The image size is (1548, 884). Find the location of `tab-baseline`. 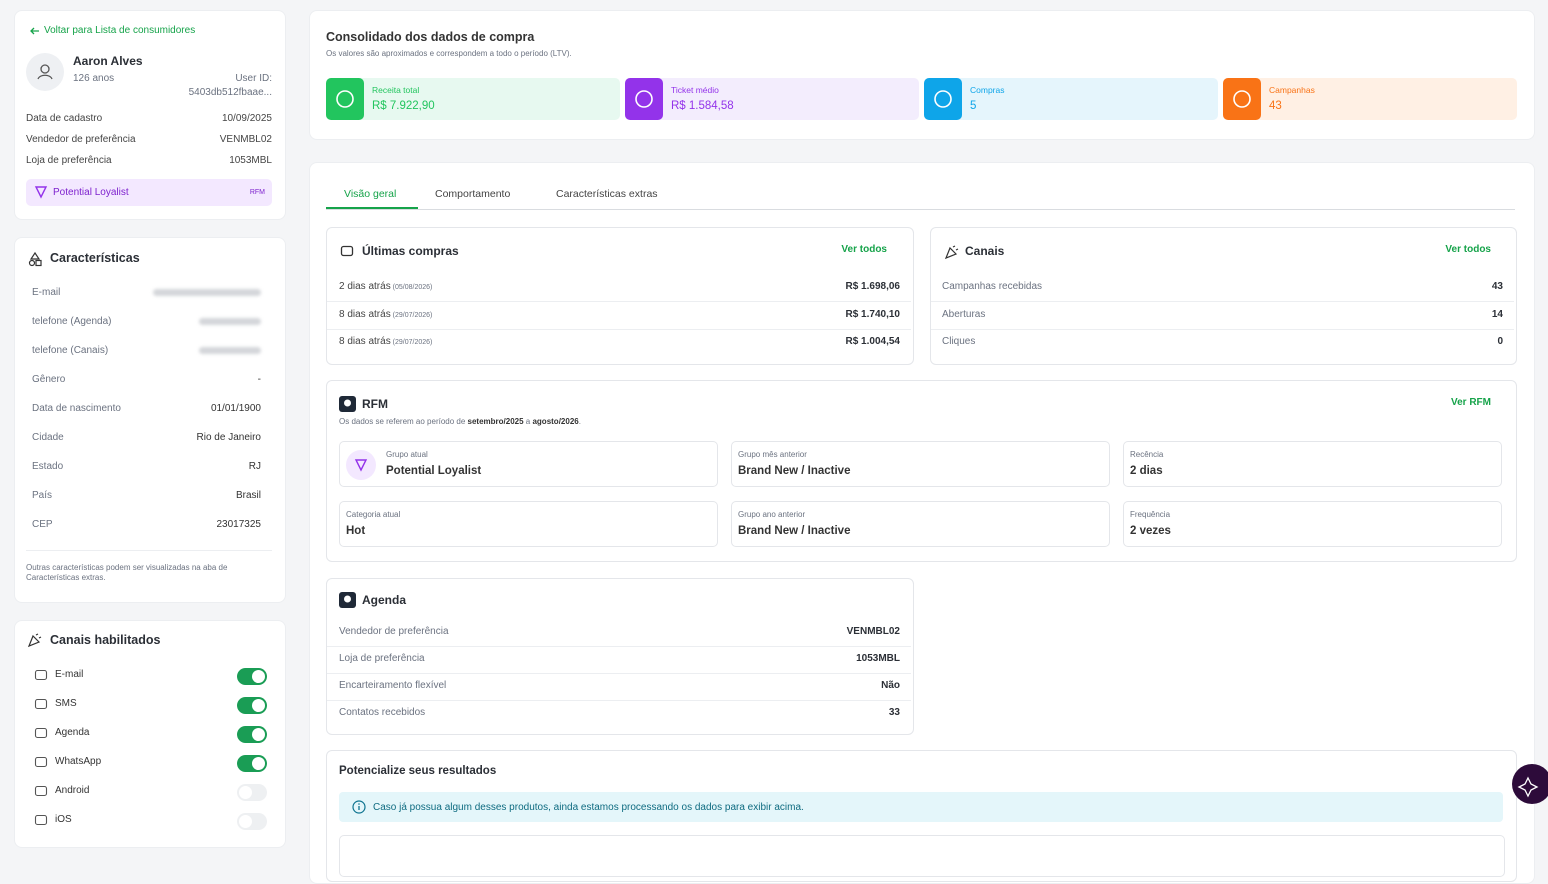

tab-baseline is located at coordinates (920, 209).